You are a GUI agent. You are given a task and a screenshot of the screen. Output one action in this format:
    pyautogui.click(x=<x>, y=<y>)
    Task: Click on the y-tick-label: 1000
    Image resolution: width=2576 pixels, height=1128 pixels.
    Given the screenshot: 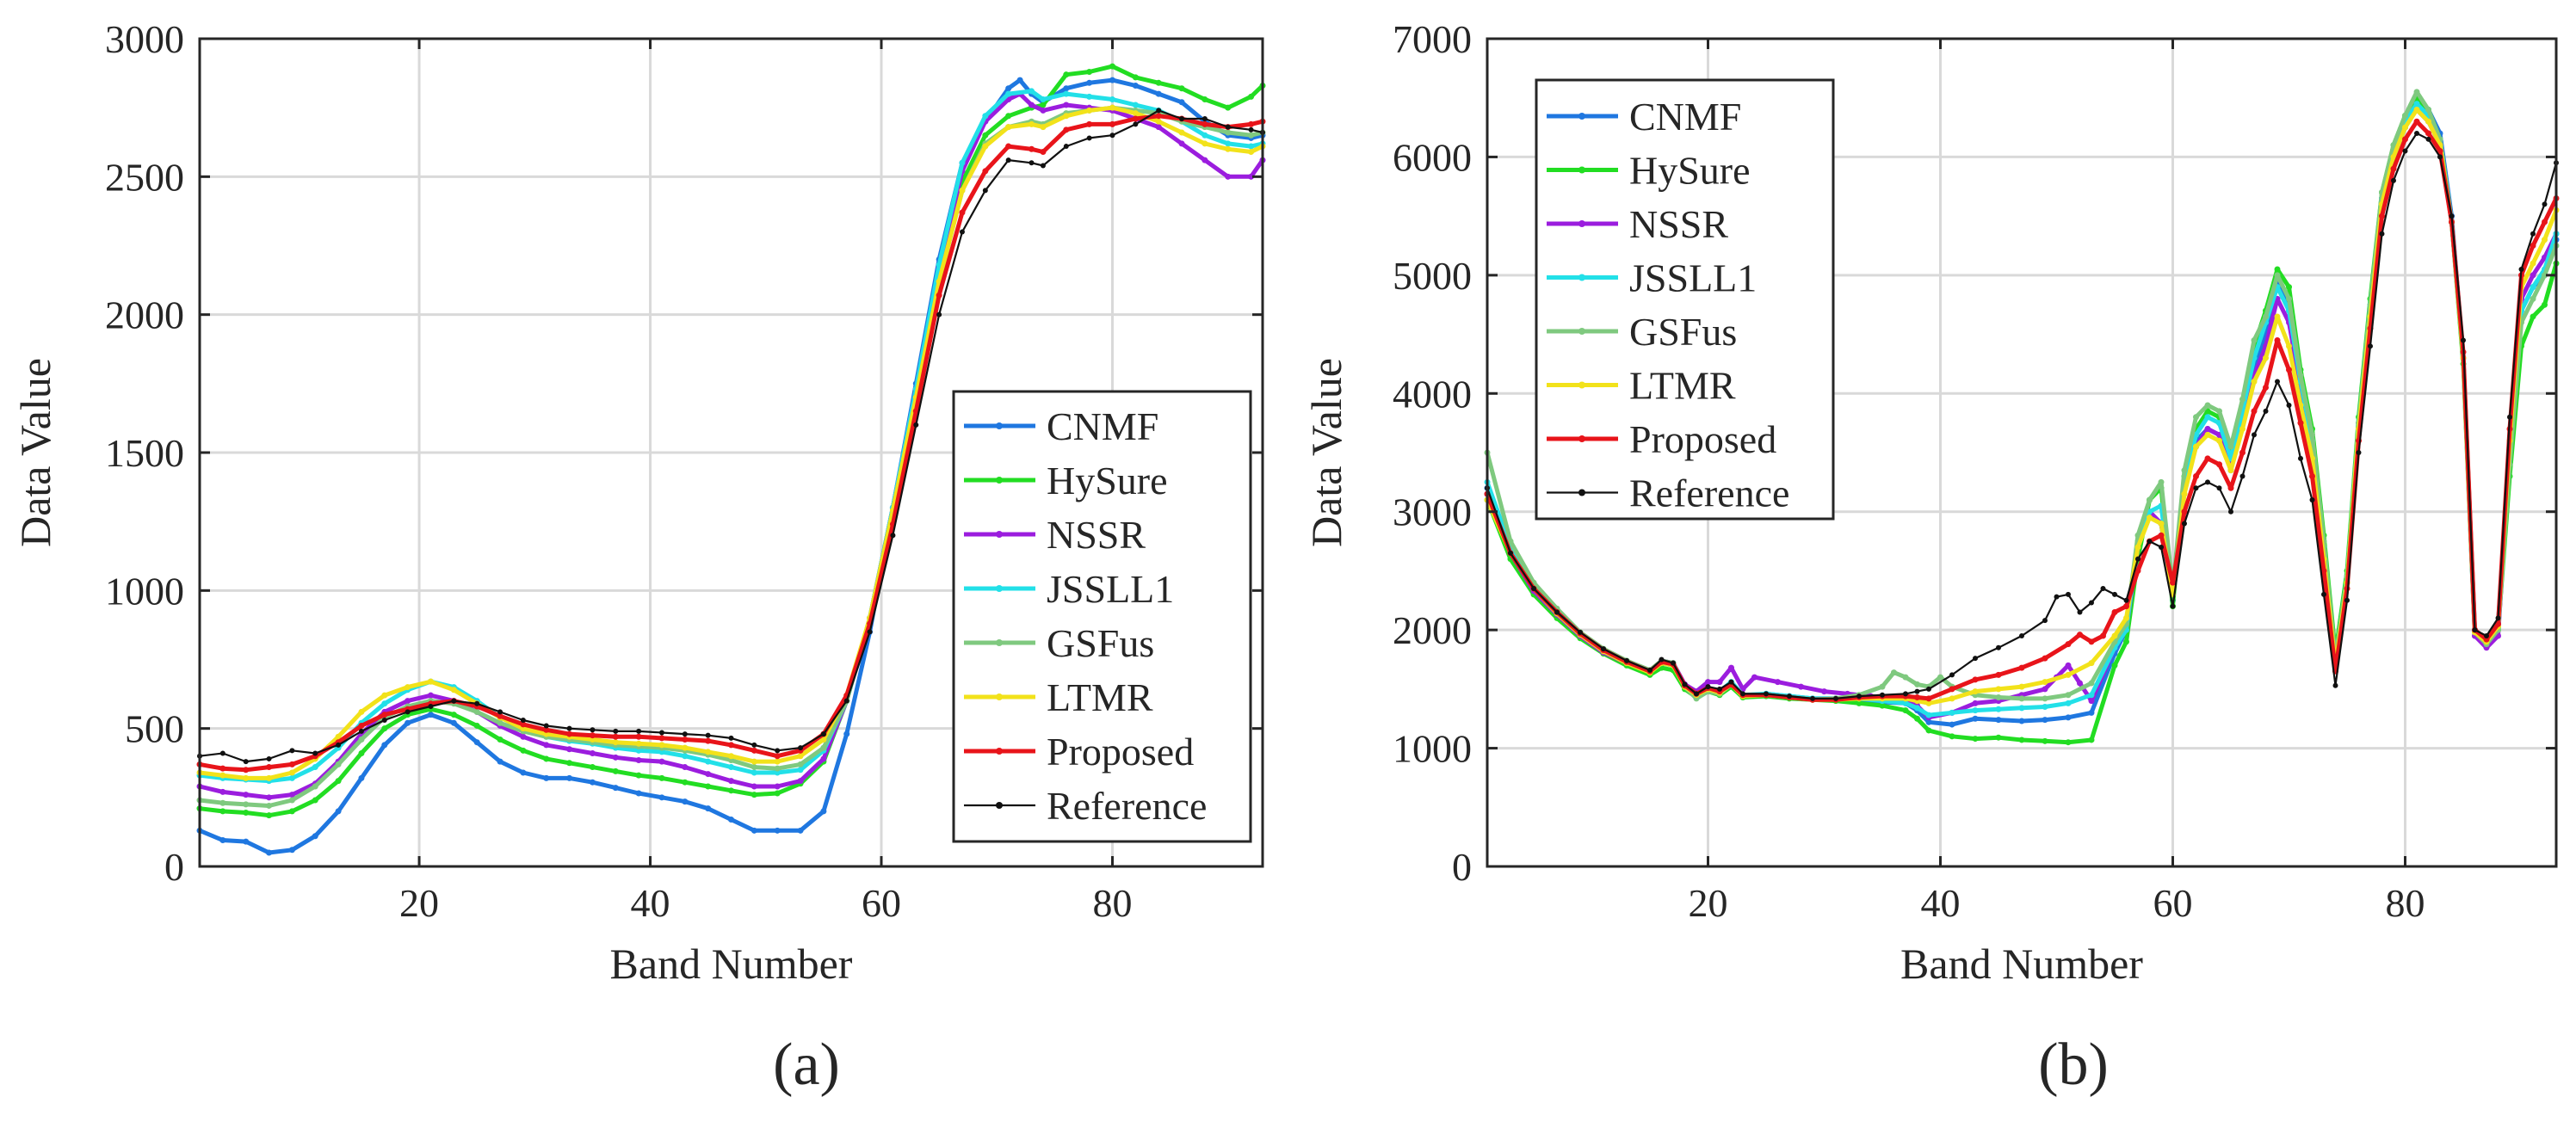 What is the action you would take?
    pyautogui.click(x=1432, y=749)
    